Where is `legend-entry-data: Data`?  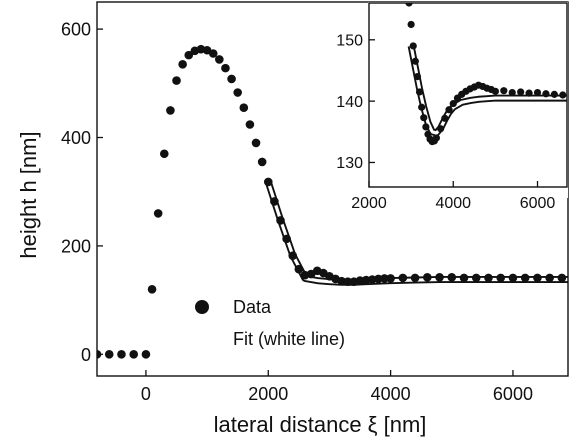 legend-entry-data: Data is located at coordinates (252, 307).